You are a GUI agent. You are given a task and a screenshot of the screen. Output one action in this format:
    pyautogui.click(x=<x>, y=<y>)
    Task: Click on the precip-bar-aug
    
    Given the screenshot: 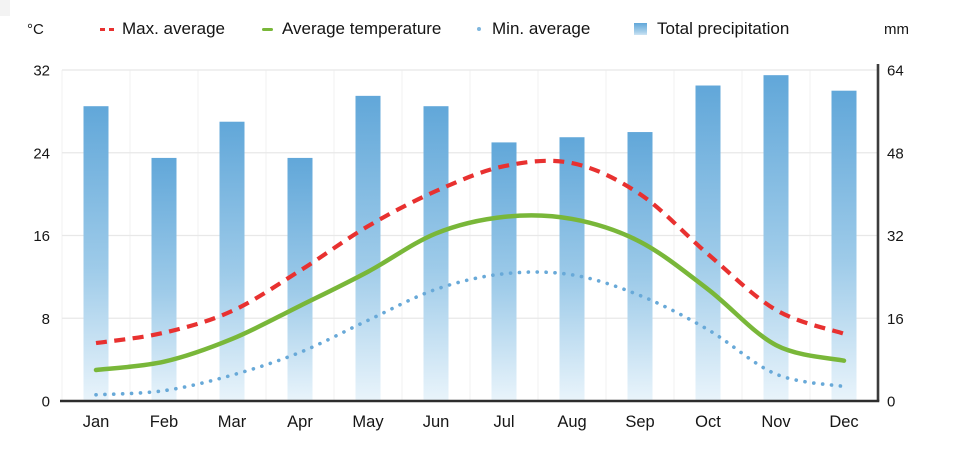 What is the action you would take?
    pyautogui.click(x=572, y=269)
    